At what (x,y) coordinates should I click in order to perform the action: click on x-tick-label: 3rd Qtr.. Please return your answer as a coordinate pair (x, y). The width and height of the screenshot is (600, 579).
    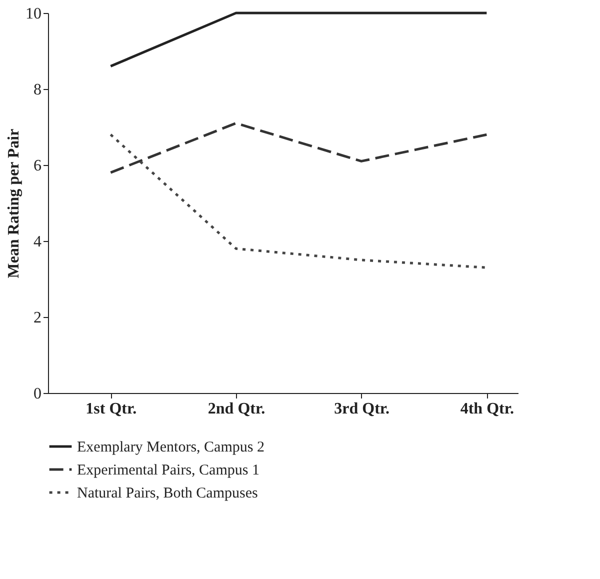
    Looking at the image, I should click on (362, 409).